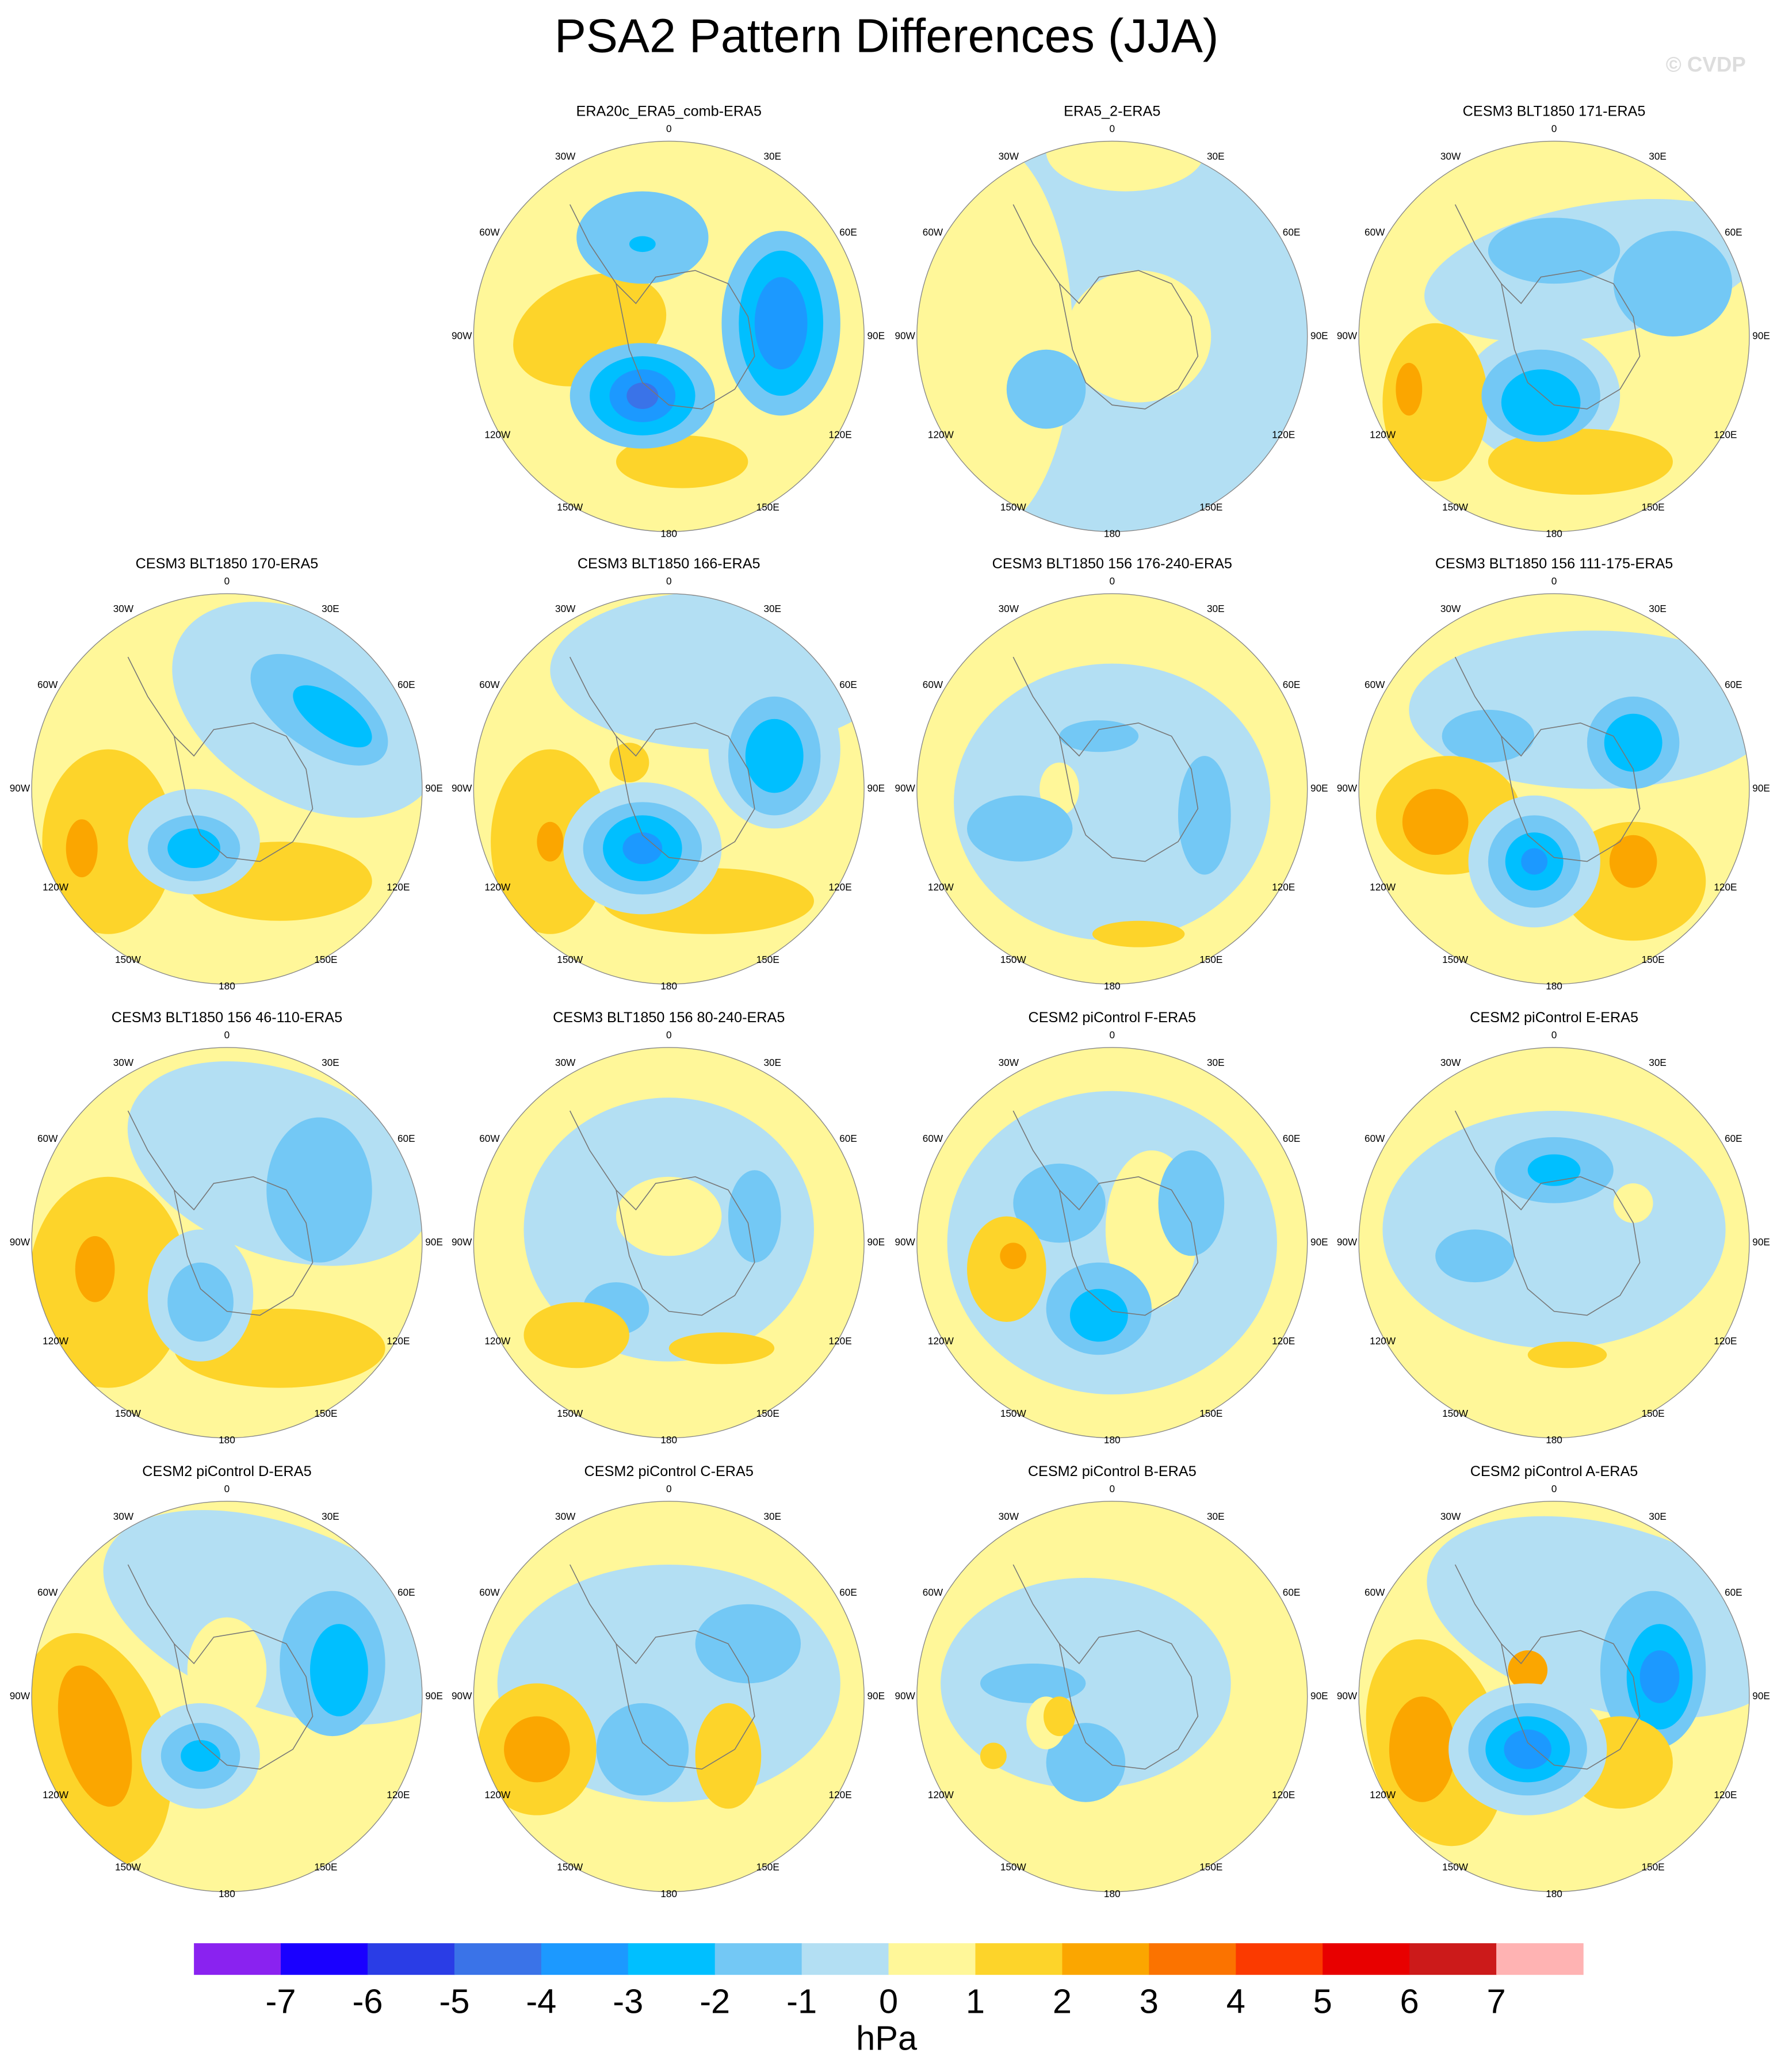  I want to click on panel-title: CESM3 BLT1850 156 111-175-ERA5, so click(1554, 564).